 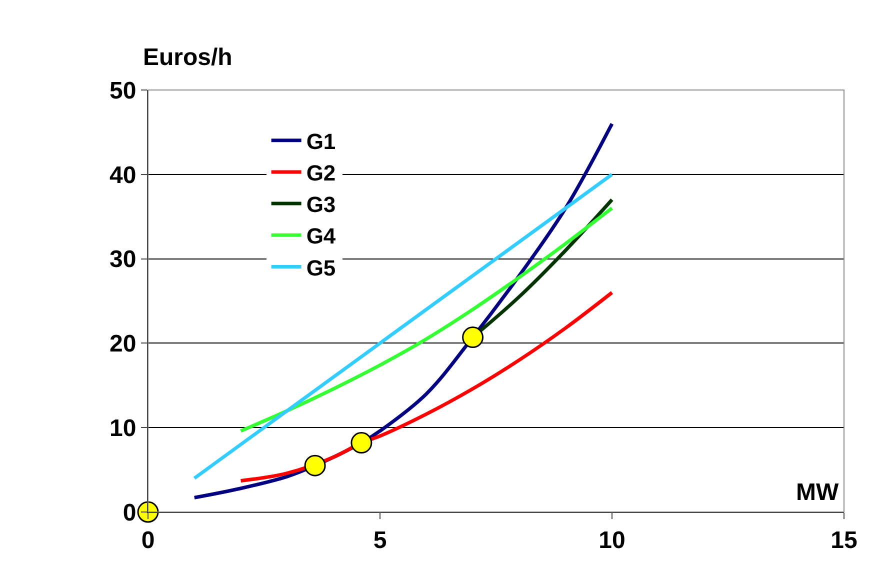 What do you see at coordinates (122, 428) in the screenshot?
I see `y-tick-label: 10` at bounding box center [122, 428].